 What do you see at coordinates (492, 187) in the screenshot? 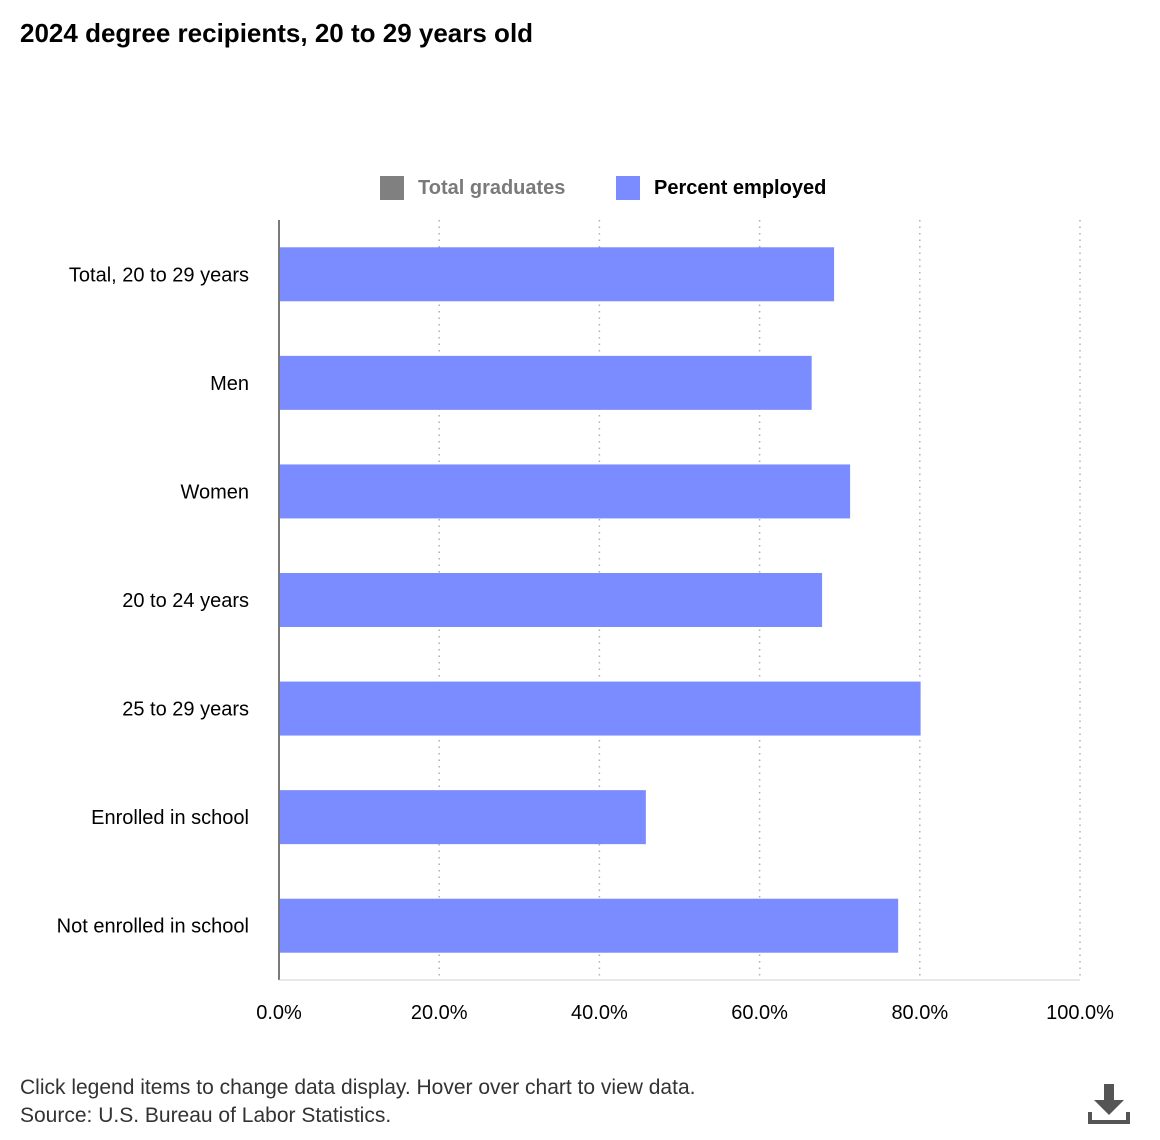
I see `legend-label-total-graduates: Total graduates` at bounding box center [492, 187].